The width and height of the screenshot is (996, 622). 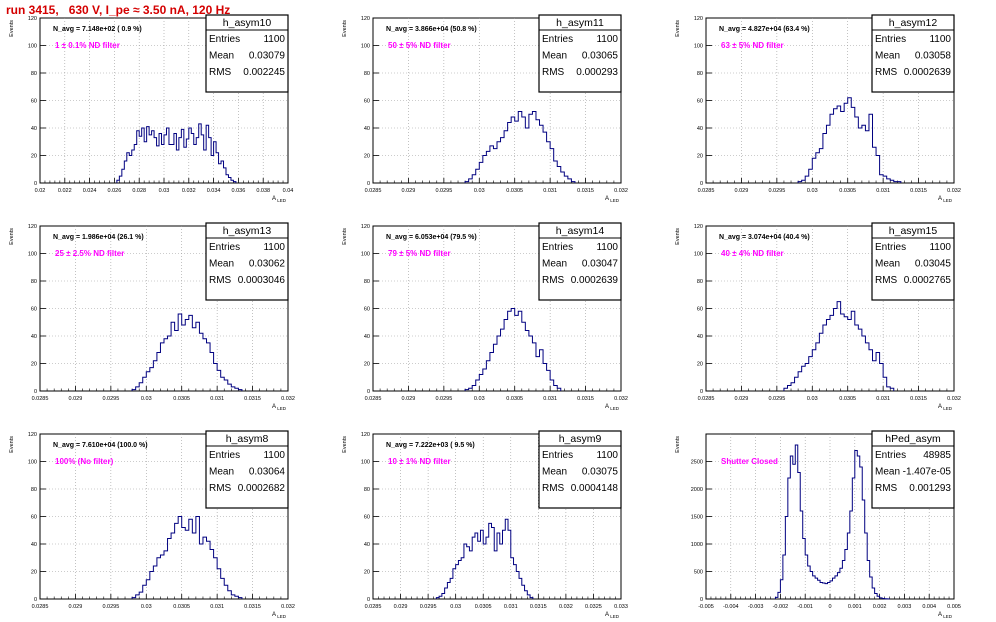 I want to click on filter-label: 1 ± 0.1% ND filter, so click(x=87, y=45).